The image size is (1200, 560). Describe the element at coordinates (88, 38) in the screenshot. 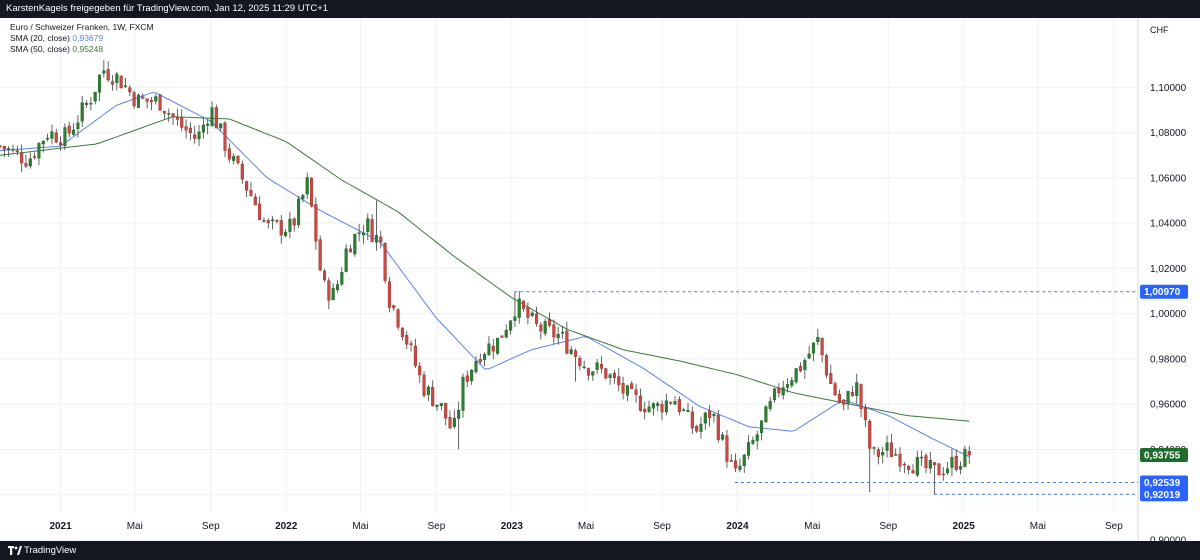

I see `legend-sma20-value: 0,93679` at that location.